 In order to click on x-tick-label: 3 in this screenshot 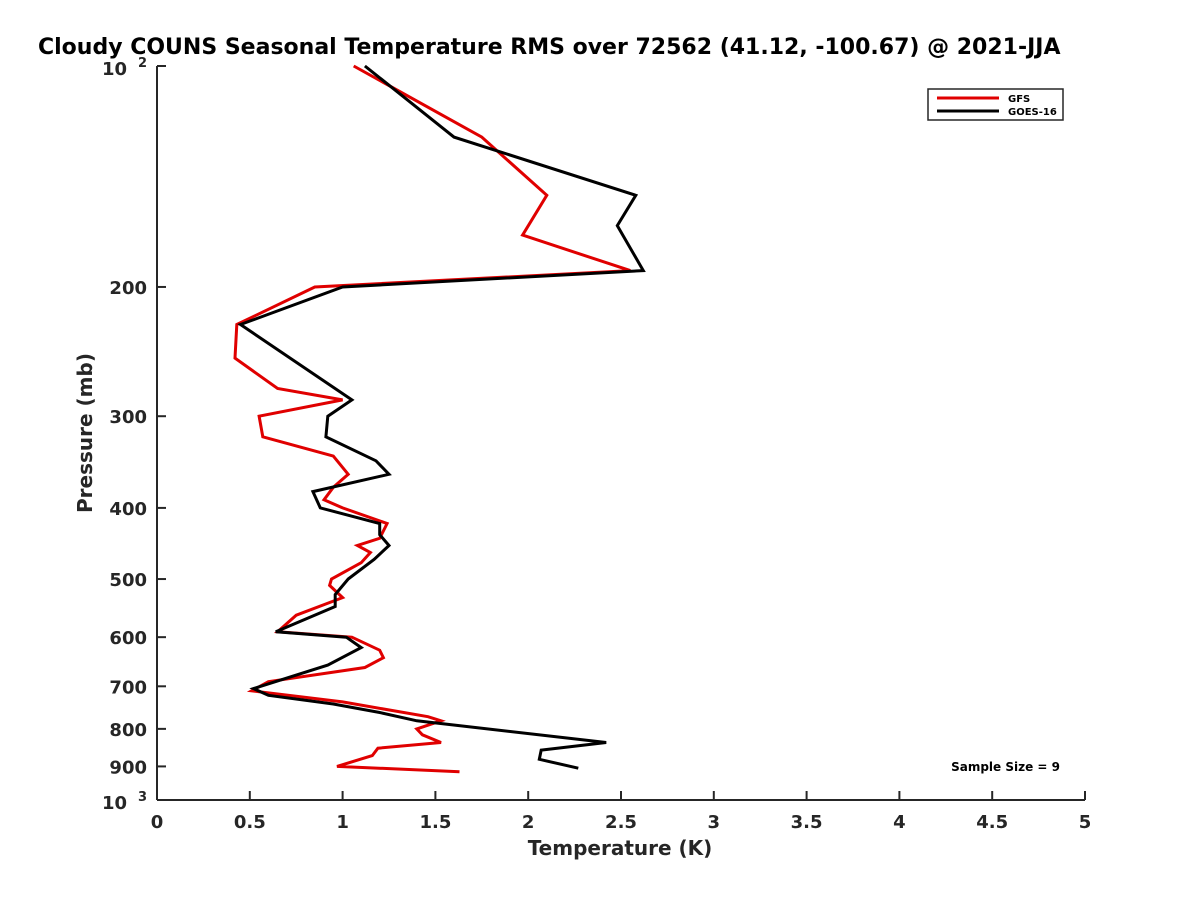, I will do `click(714, 822)`.